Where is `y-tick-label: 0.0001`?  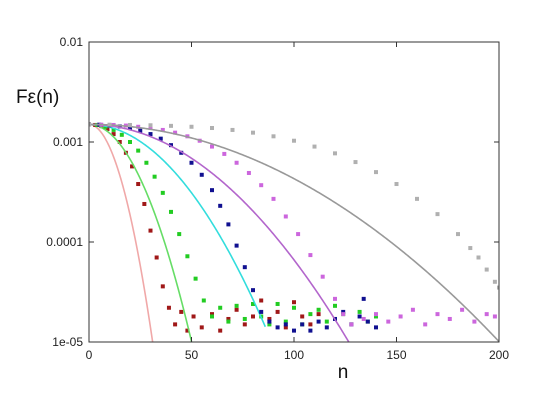 y-tick-label: 0.0001 is located at coordinates (64, 242).